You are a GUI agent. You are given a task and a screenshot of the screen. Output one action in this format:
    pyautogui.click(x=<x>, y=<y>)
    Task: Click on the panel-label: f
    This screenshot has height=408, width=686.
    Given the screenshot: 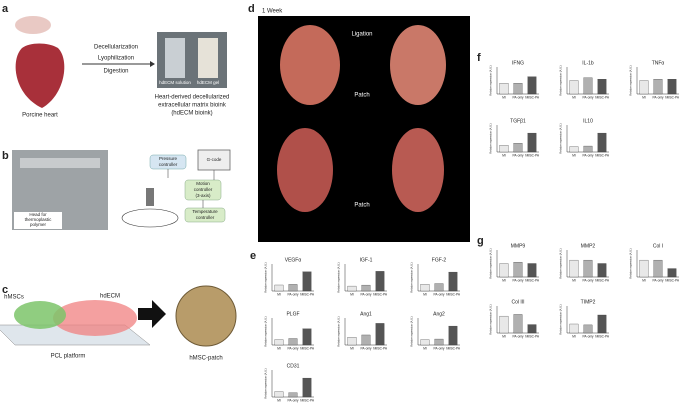 What is the action you would take?
    pyautogui.click(x=479, y=58)
    